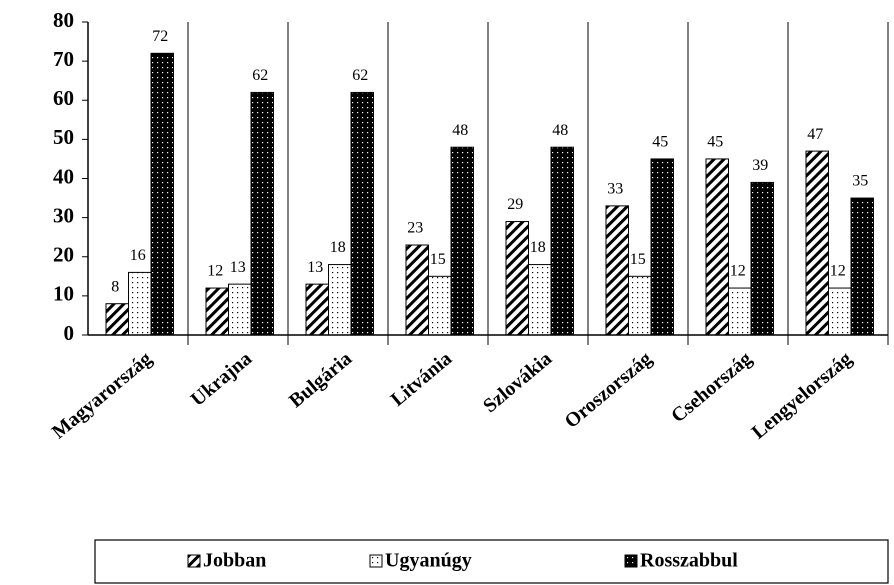 The width and height of the screenshot is (894, 585). I want to click on y-tick-label: 50, so click(63, 137).